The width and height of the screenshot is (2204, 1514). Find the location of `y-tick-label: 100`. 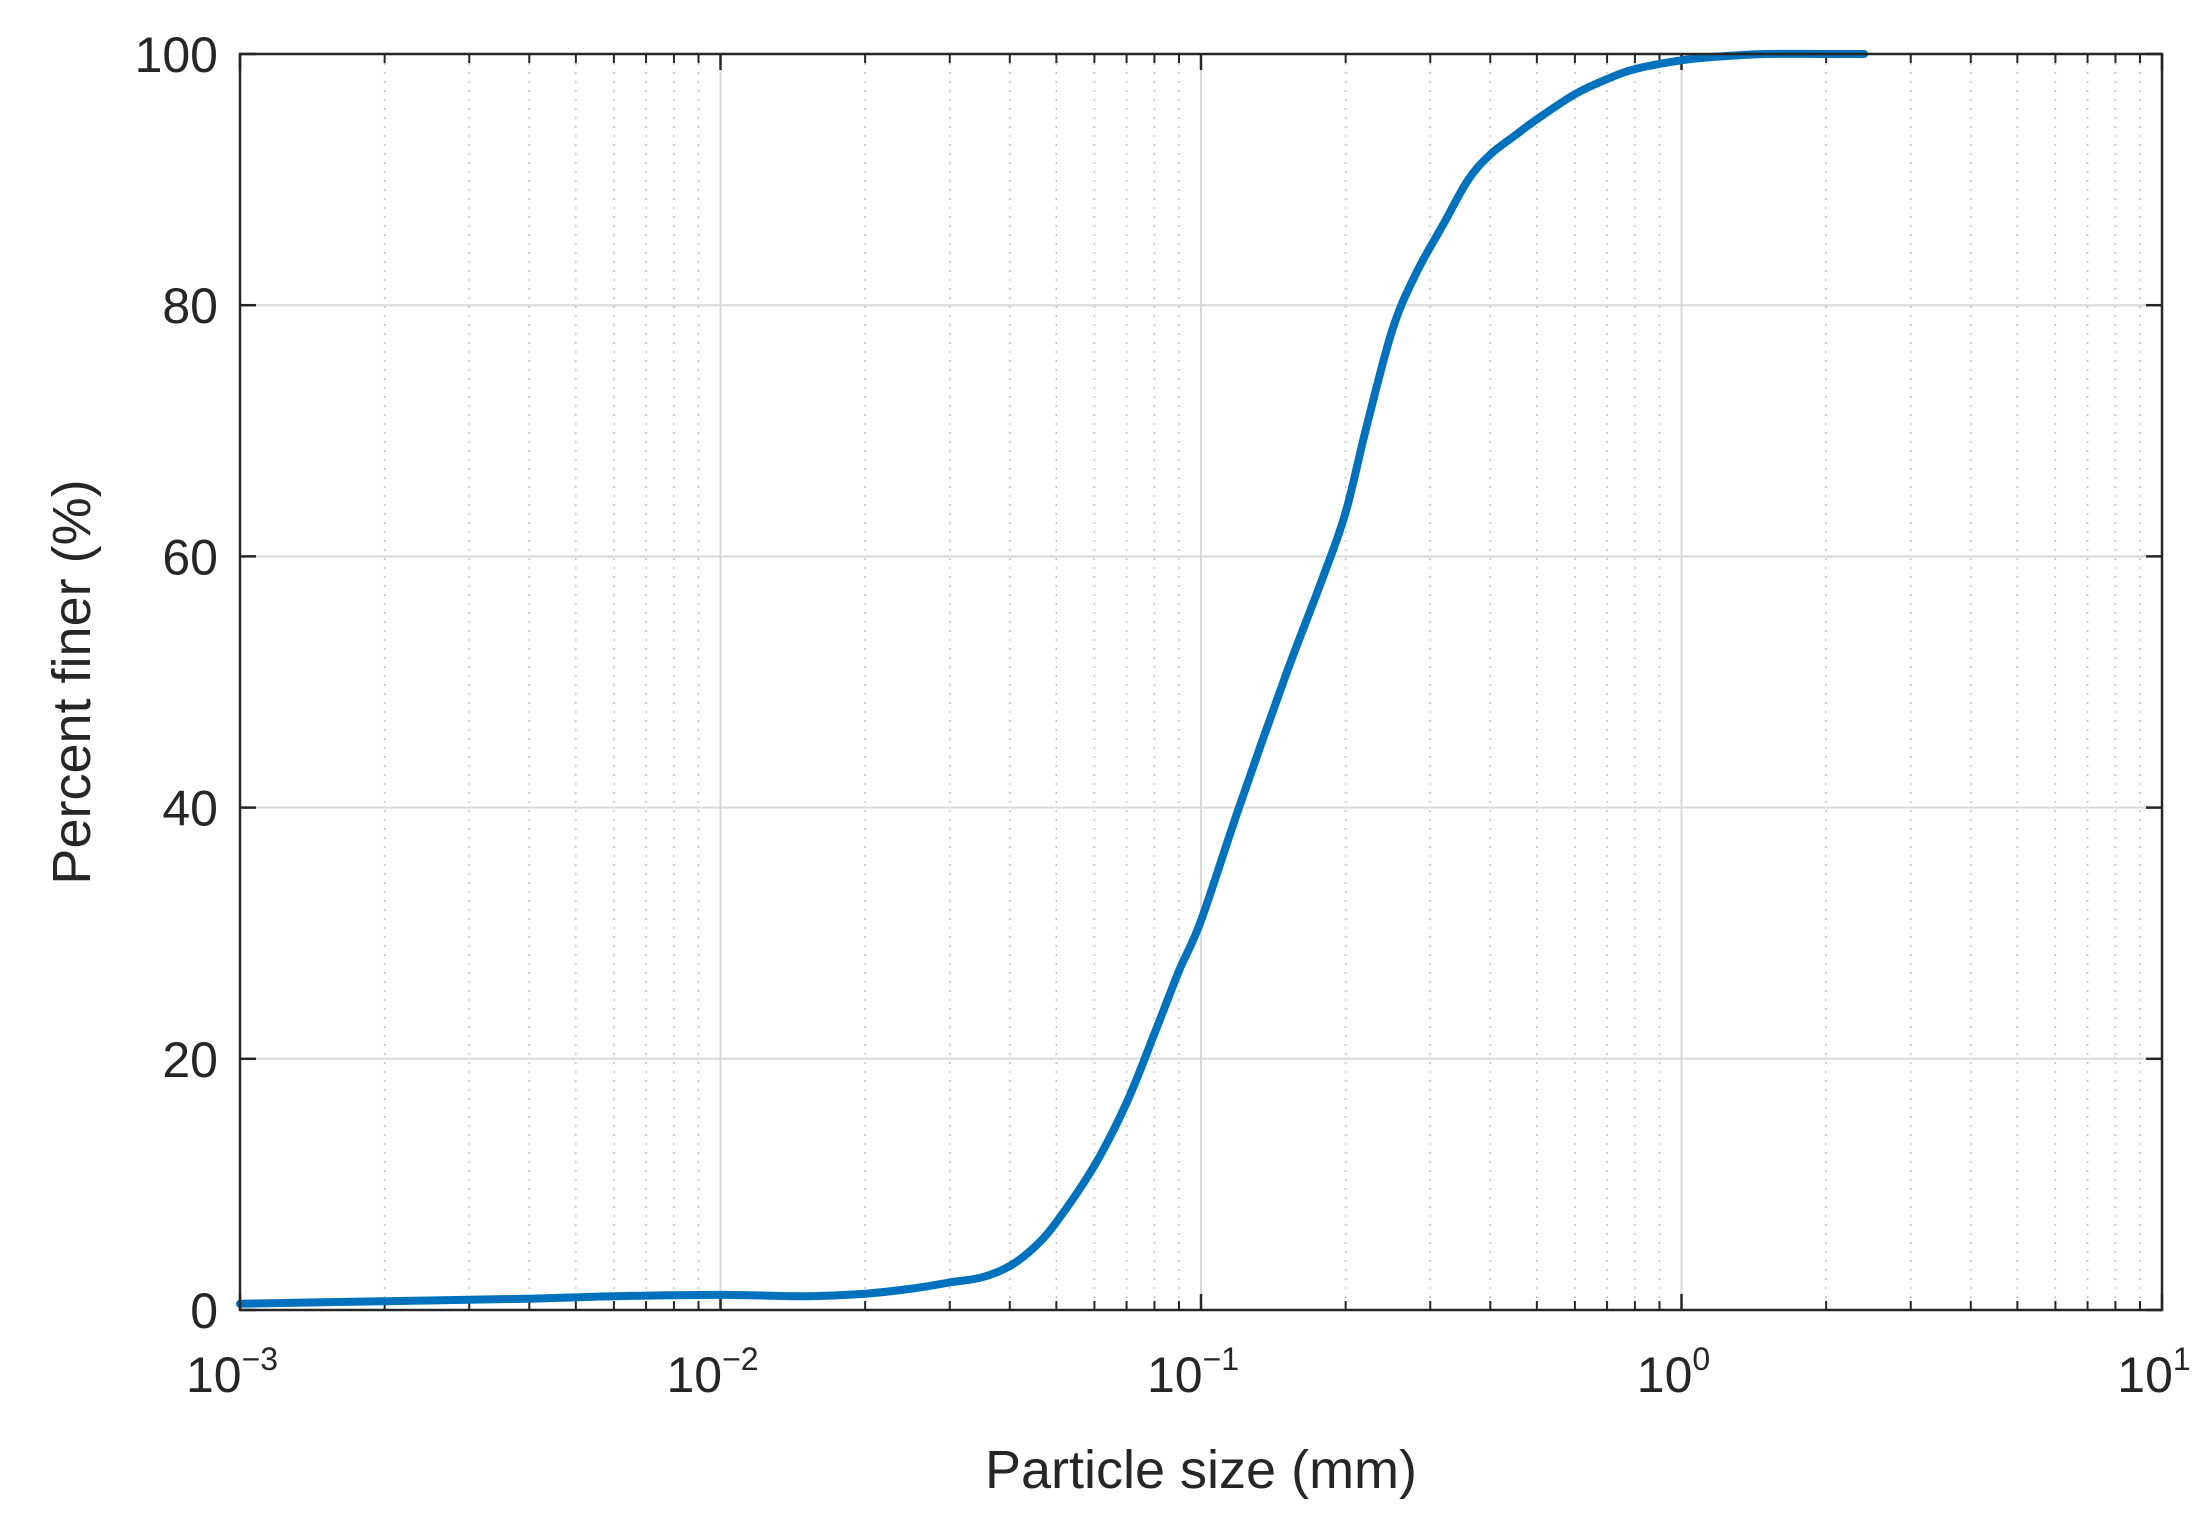

y-tick-label: 100 is located at coordinates (176, 55).